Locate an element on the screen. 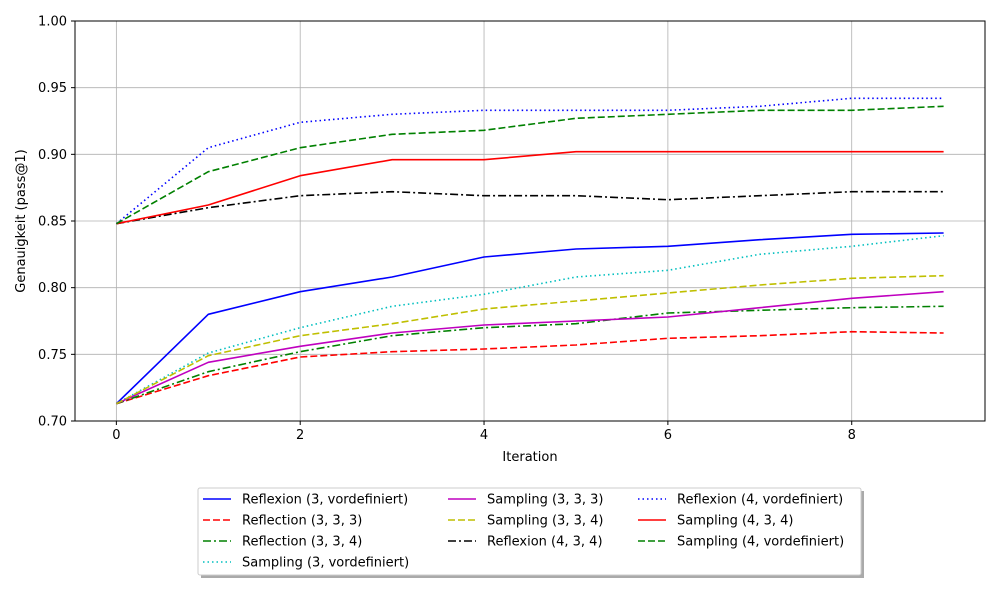 The width and height of the screenshot is (1000, 600). x-tick-label: 0 is located at coordinates (116, 435).